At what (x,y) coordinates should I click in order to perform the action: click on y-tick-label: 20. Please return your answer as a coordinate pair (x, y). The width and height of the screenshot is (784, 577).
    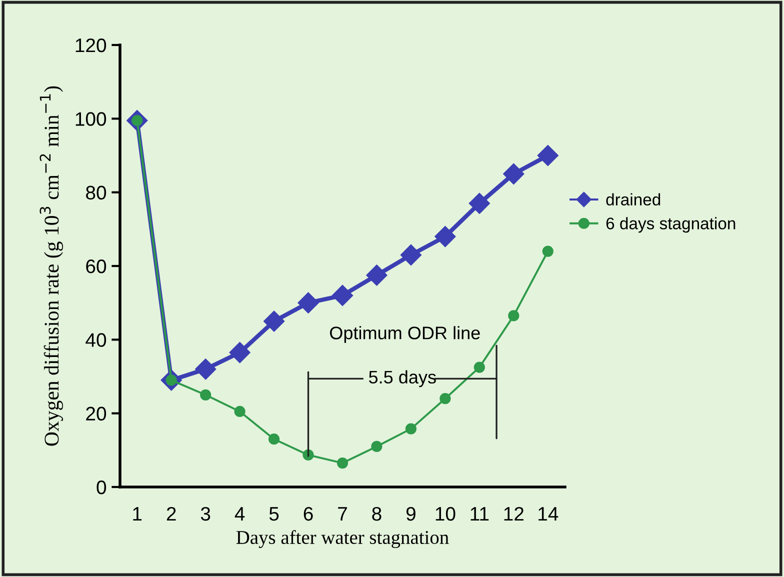
    Looking at the image, I should click on (96, 413).